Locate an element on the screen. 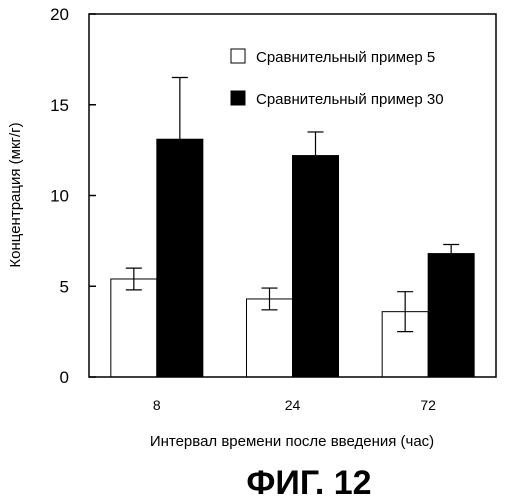  y-tick-label: 10 is located at coordinates (59, 196).